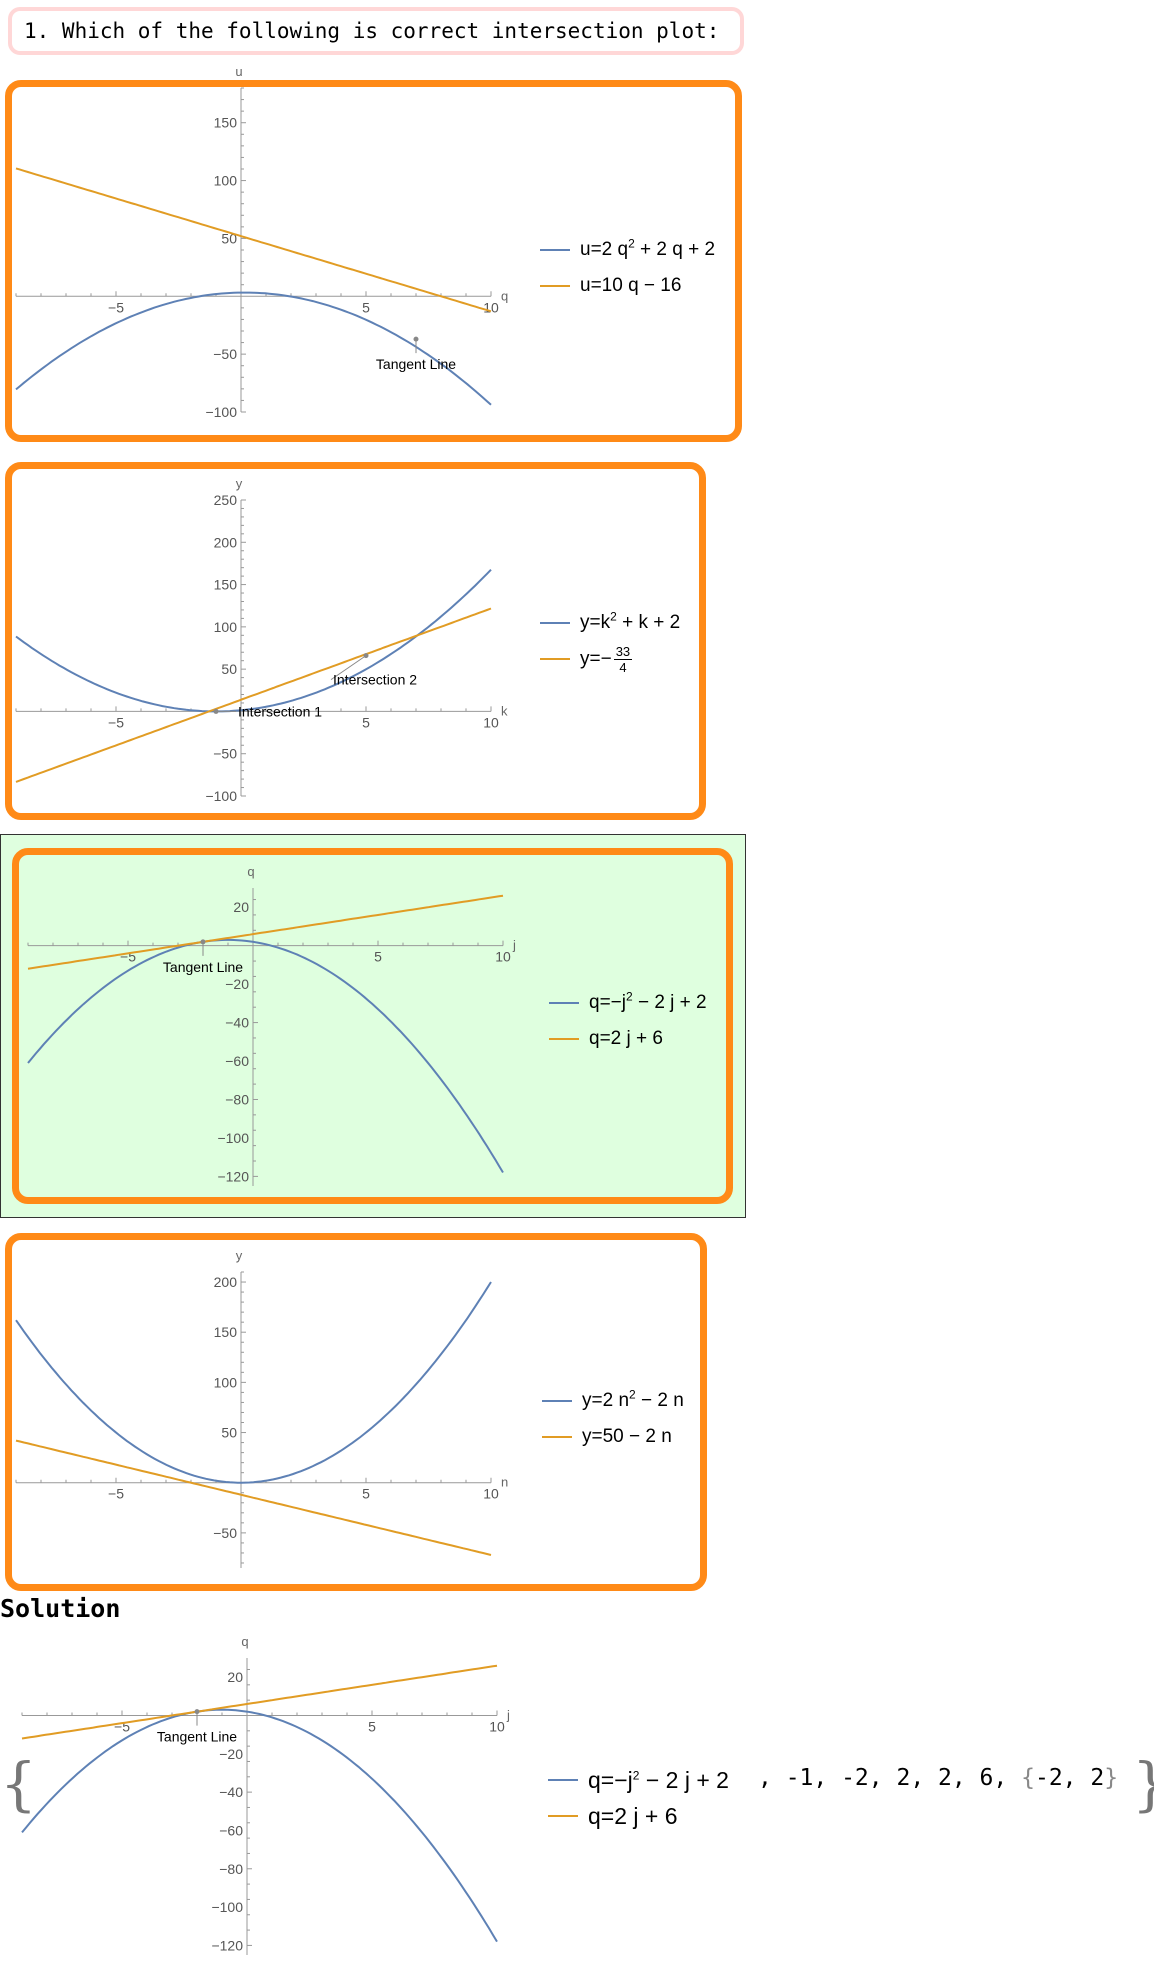 This screenshot has height=1975, width=1154. What do you see at coordinates (497, 1726) in the screenshot?
I see `x-tick-label: 10` at bounding box center [497, 1726].